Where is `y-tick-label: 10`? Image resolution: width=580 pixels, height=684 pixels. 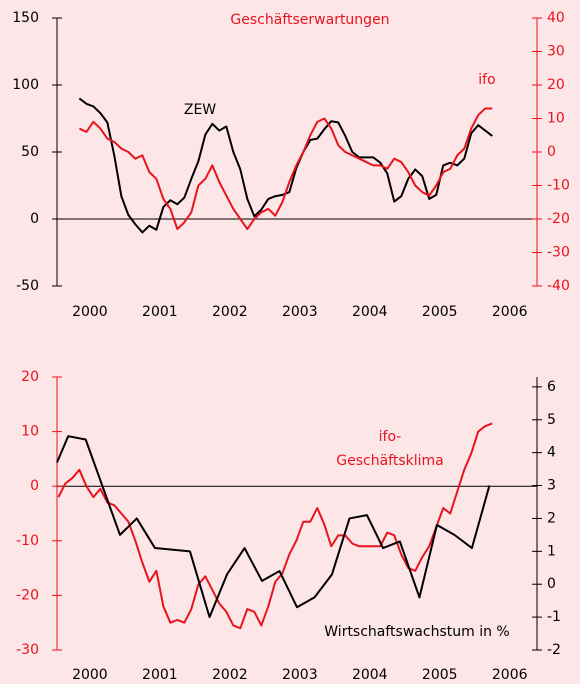 y-tick-label: 10 is located at coordinates (30, 432).